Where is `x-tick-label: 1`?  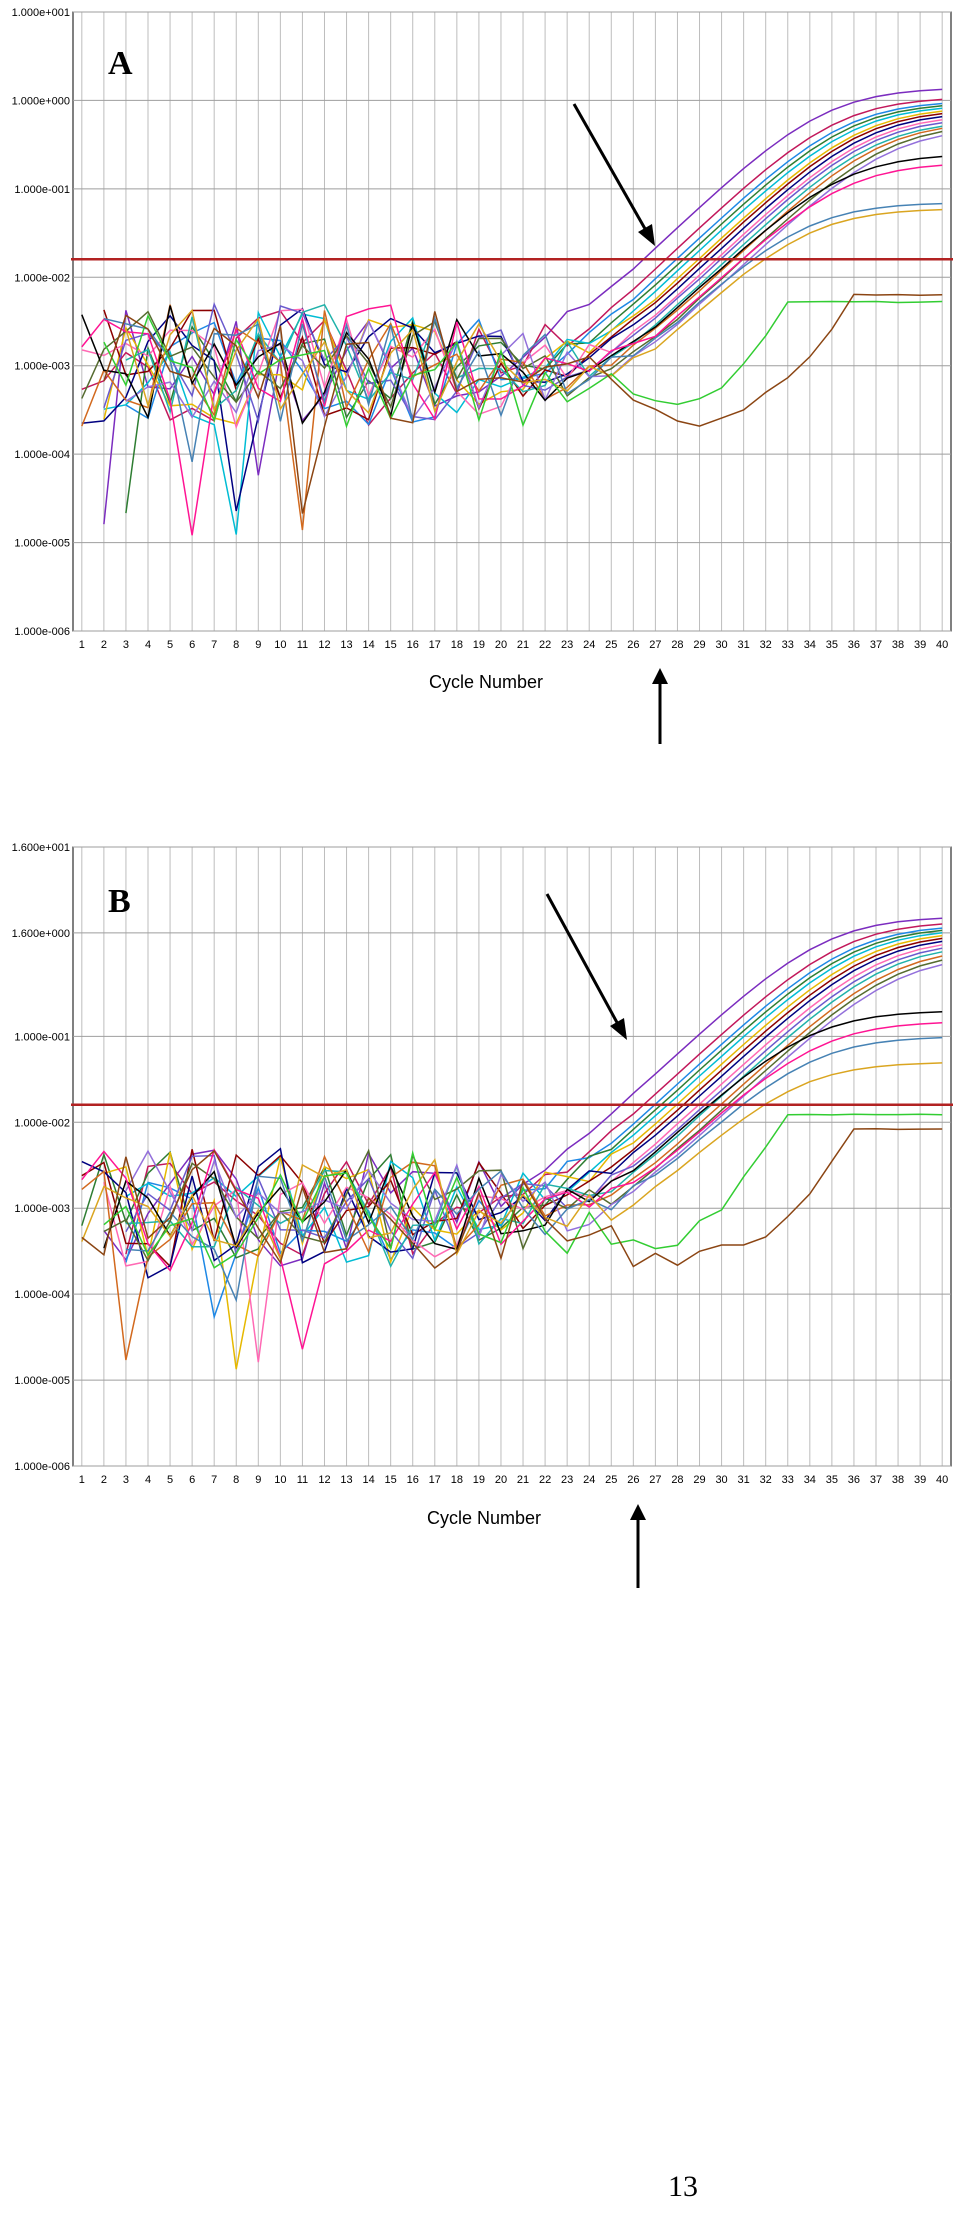
x-tick-label: 1 is located at coordinates (82, 645).